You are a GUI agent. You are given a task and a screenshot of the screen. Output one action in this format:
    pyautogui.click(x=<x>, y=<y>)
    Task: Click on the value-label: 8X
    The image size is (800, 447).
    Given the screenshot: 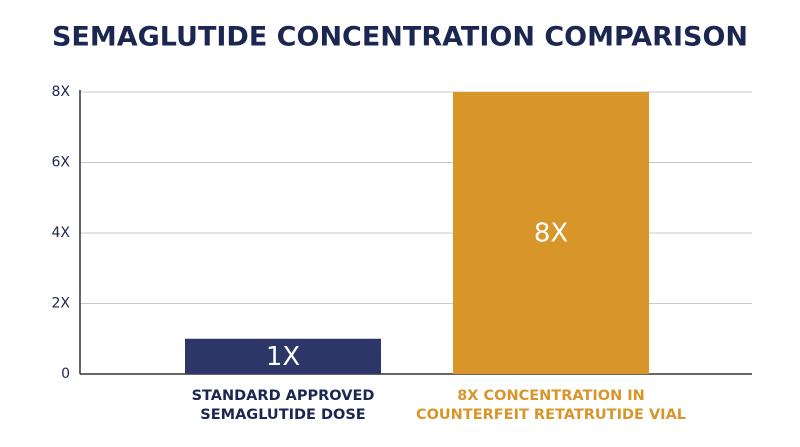 What is the action you would take?
    pyautogui.click(x=551, y=234)
    